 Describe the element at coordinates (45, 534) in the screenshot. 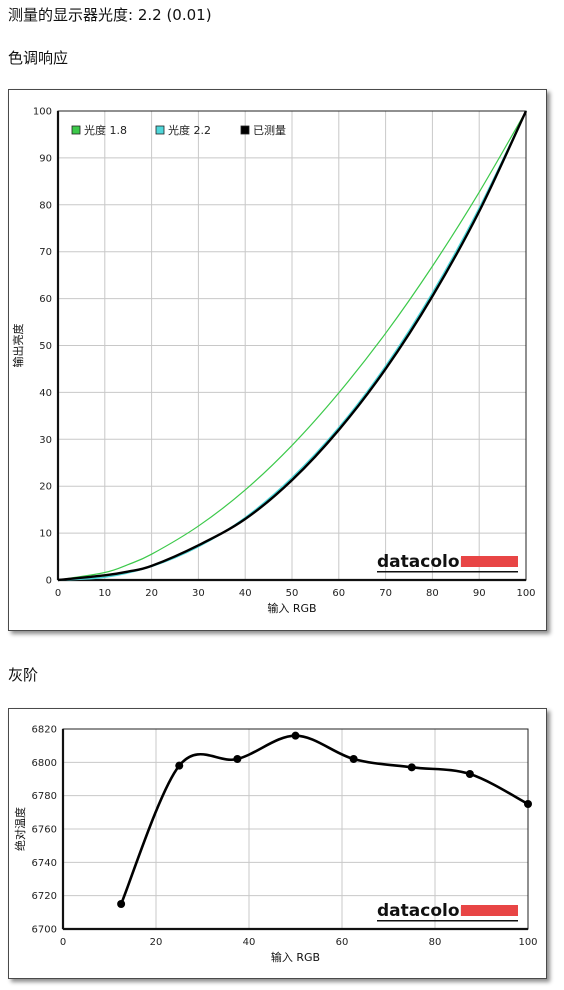

I see `y-tick-label: 10` at that location.